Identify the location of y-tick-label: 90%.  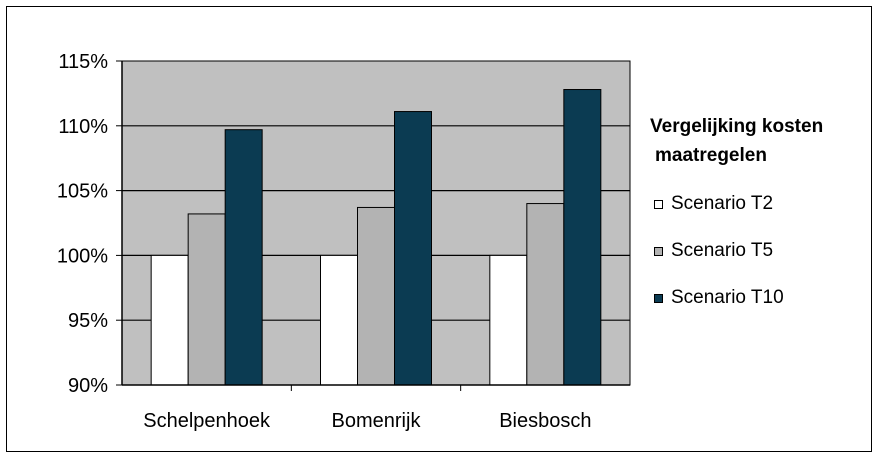
(88, 386).